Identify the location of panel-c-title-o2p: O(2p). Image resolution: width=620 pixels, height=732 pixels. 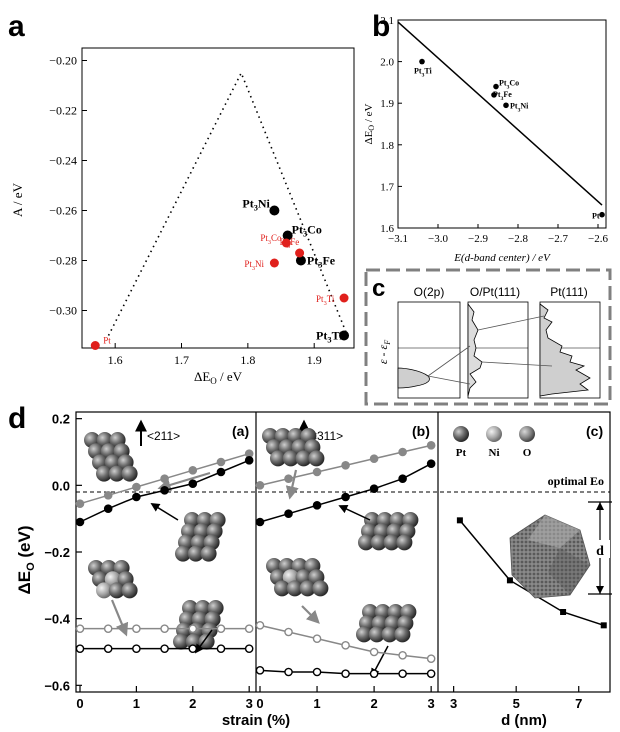
(429, 292).